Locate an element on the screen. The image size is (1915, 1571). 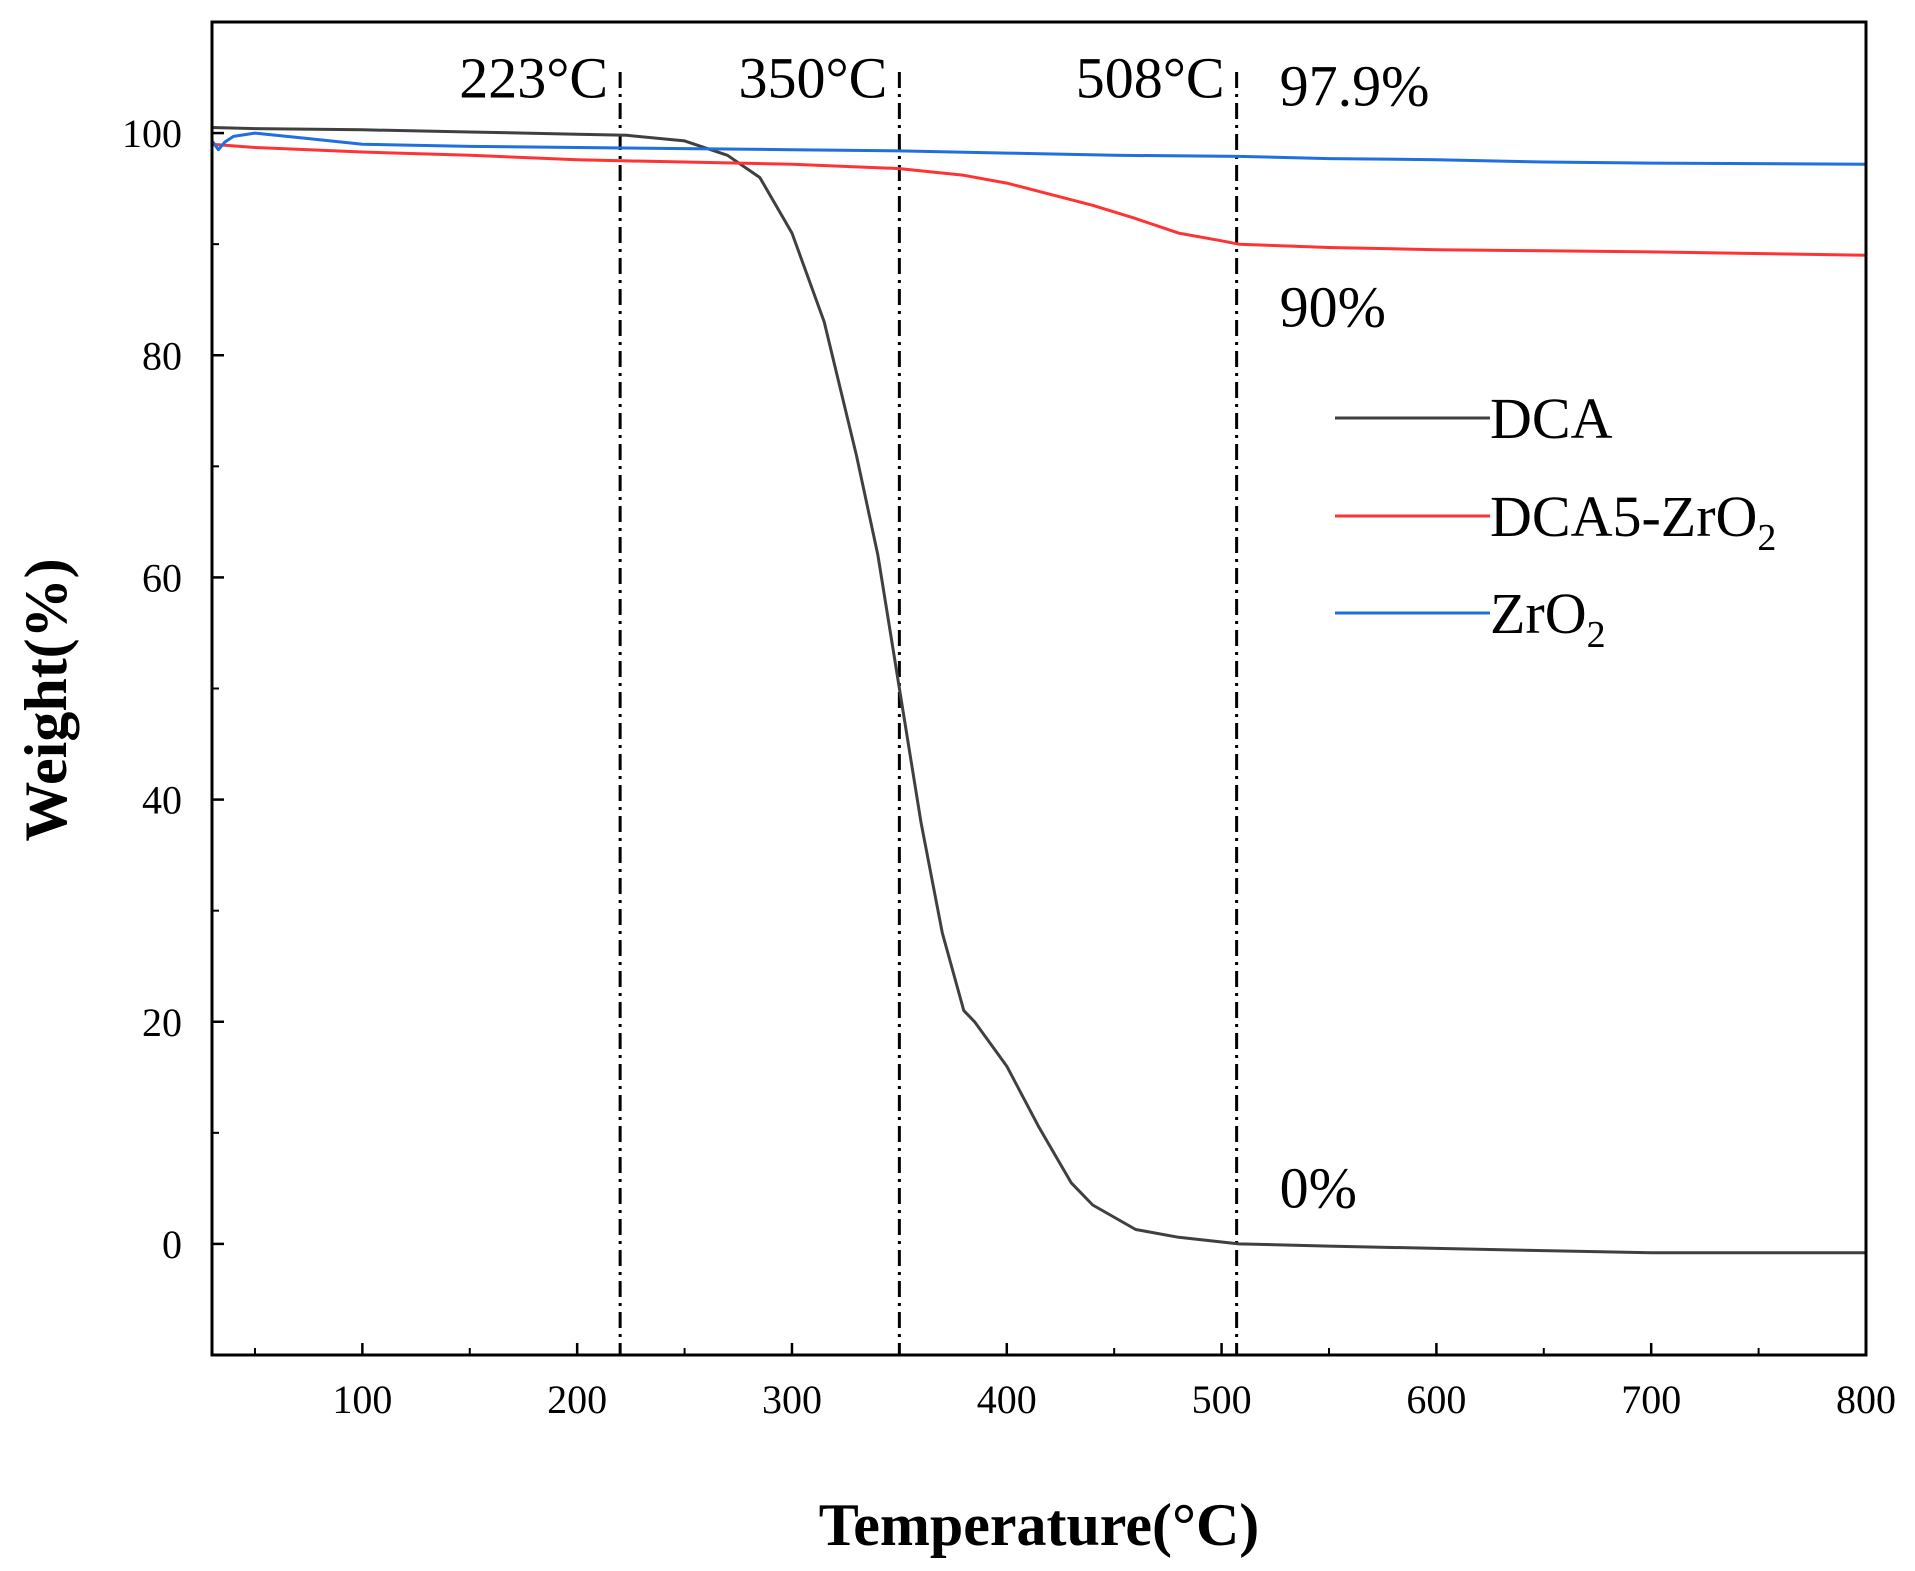
x-tick-label: 100 is located at coordinates (362, 1399).